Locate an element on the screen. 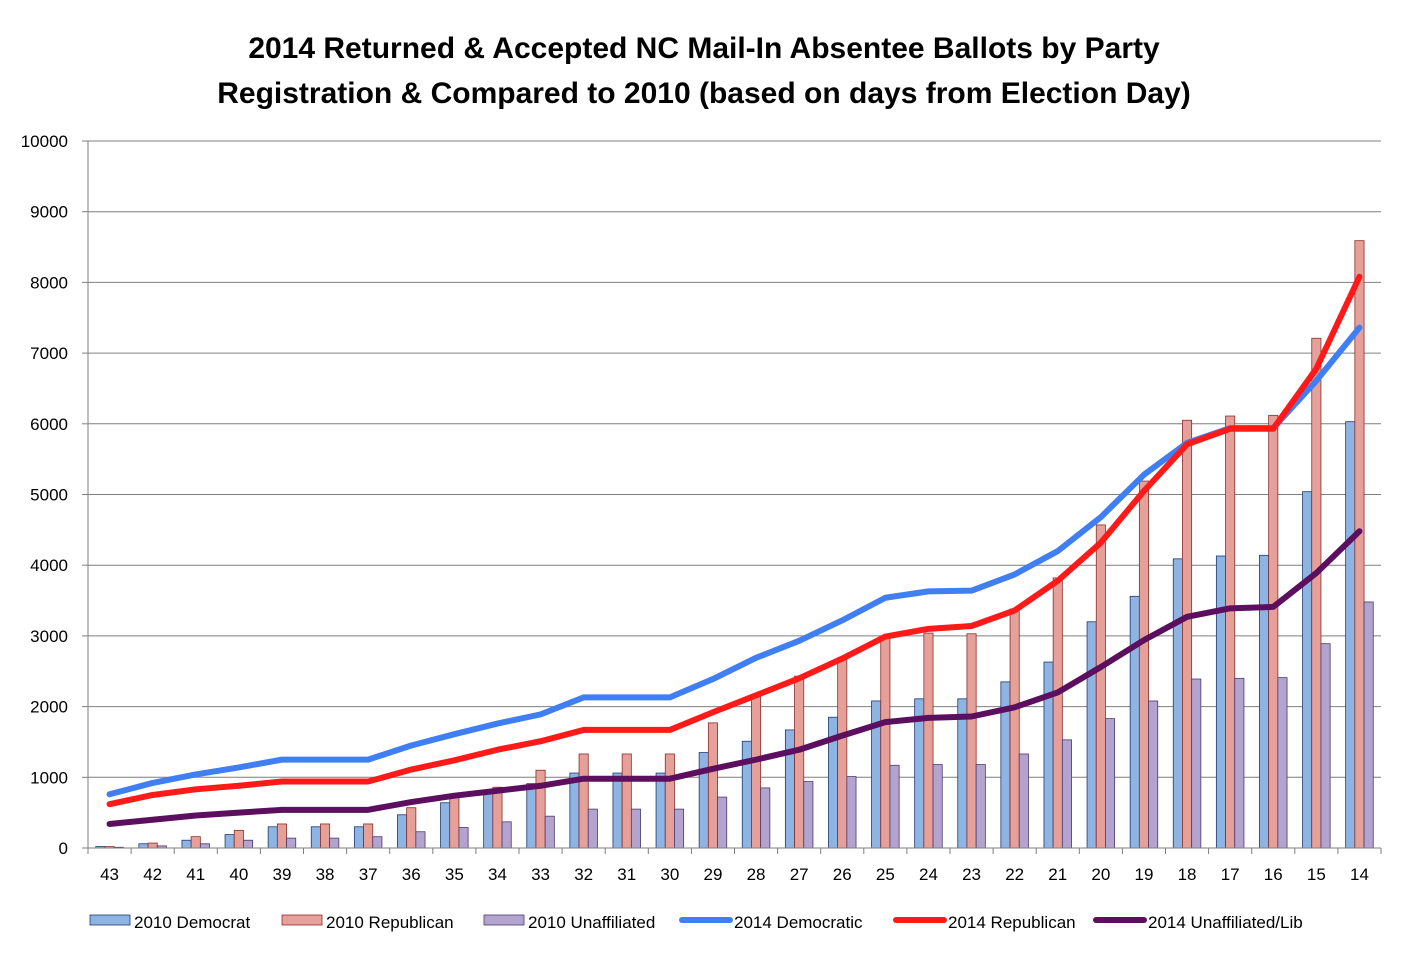  x-tick-label-30: 30 is located at coordinates (669, 874).